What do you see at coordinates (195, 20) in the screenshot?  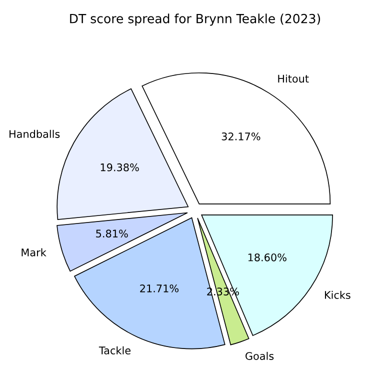 I see `chart-title: DT score spread for Brynn Teakle (2023)` at bounding box center [195, 20].